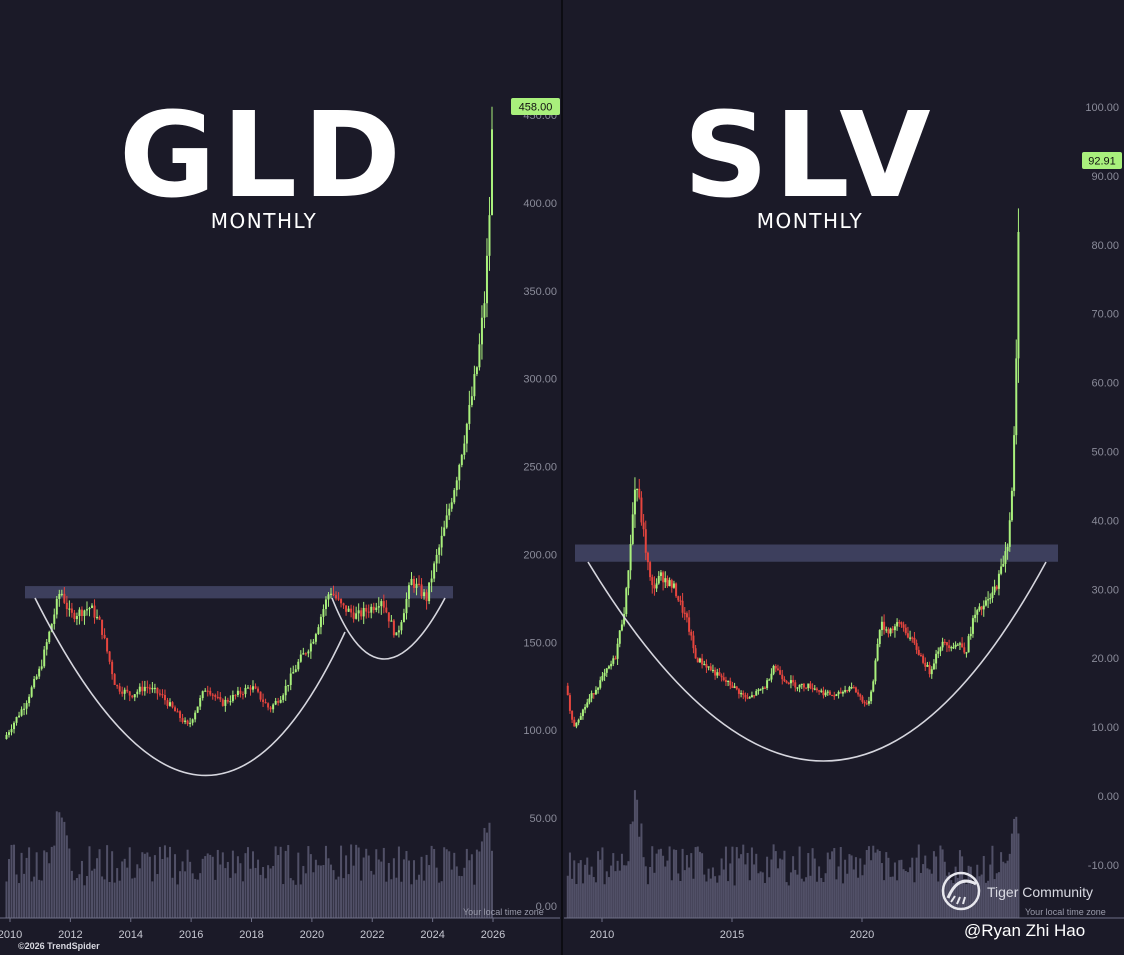  Describe the element at coordinates (1103, 866) in the screenshot. I see `y-tick-label: -10.00` at that location.